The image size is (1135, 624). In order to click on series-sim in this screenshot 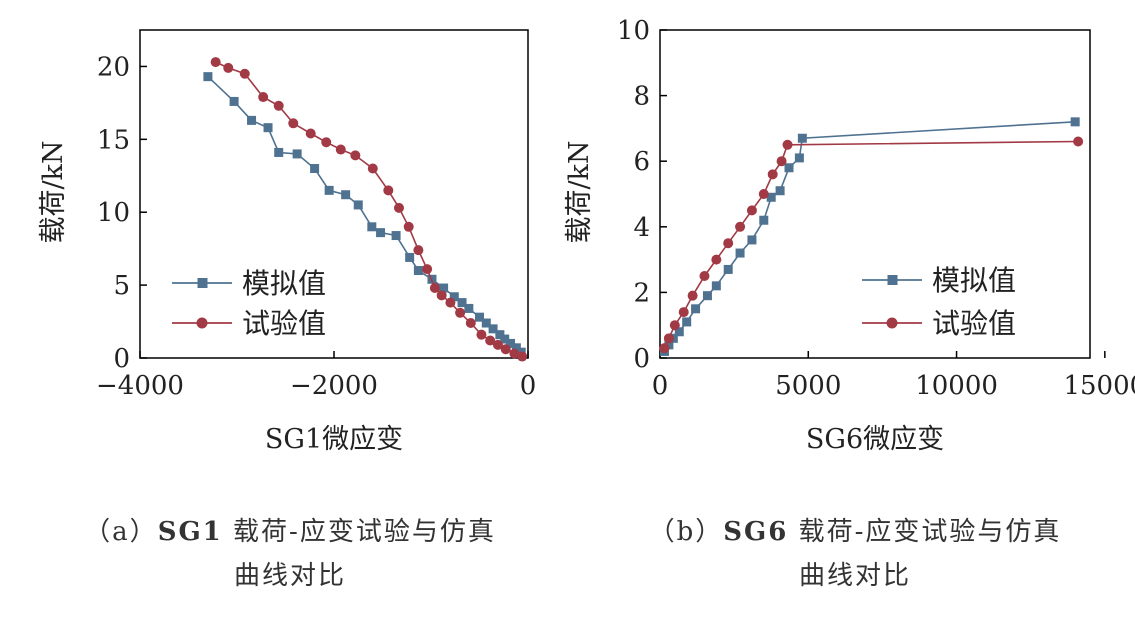, I will do `click(364, 214)`.